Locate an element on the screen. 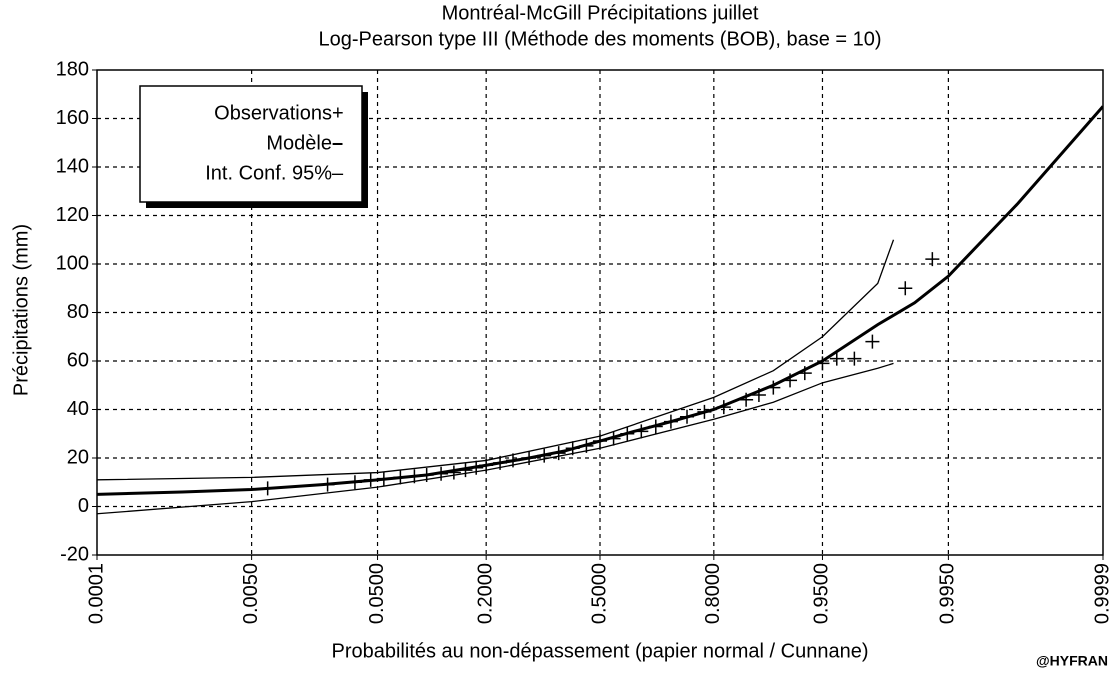 The image size is (1113, 677). y-tick-label: 40 is located at coordinates (78, 409).